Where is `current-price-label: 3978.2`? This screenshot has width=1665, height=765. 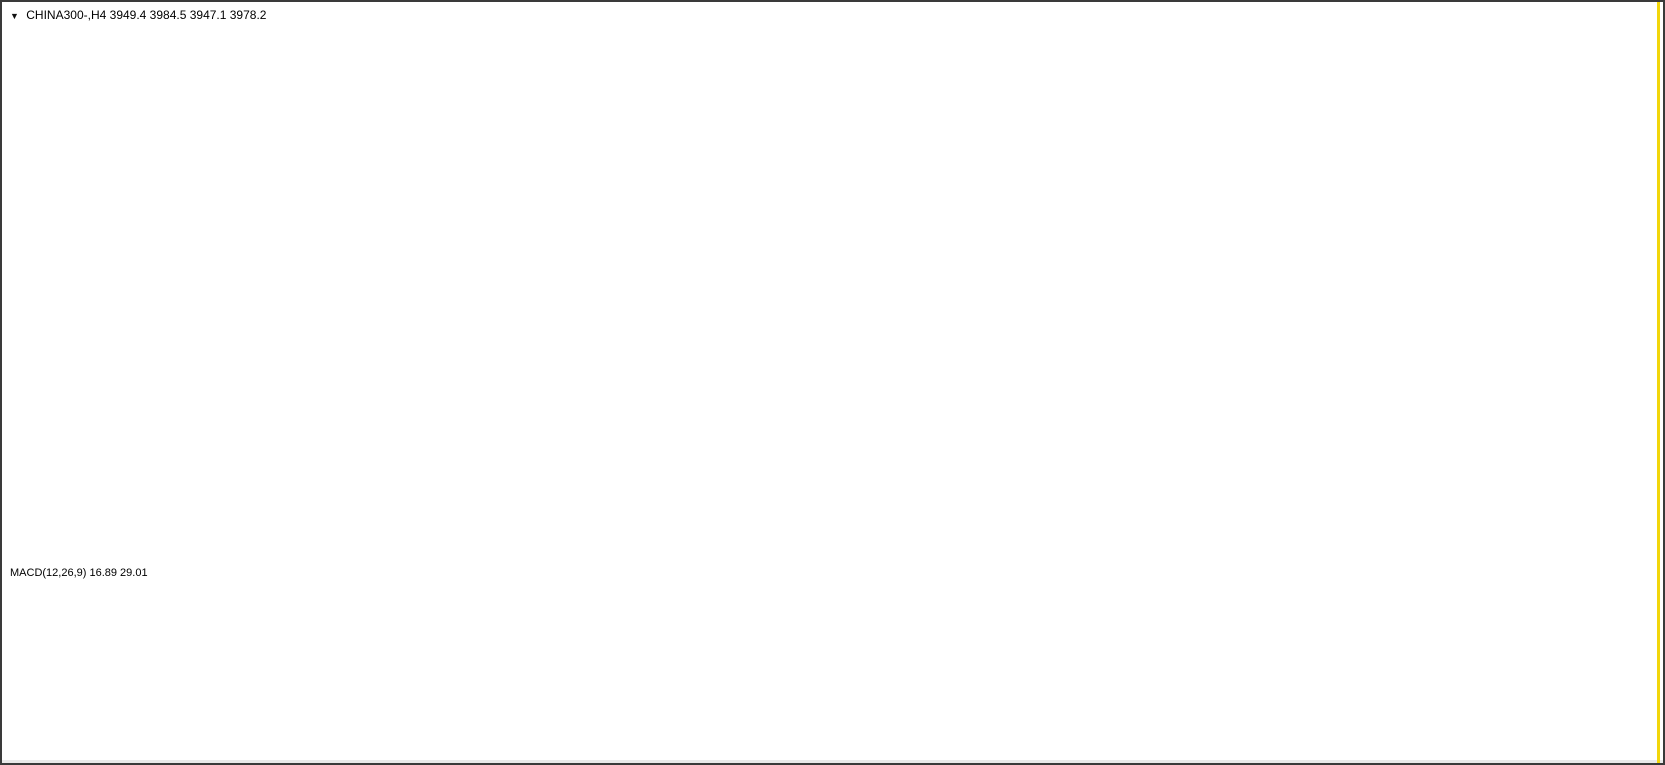 current-price-label: 3978.2 is located at coordinates (1645, 9).